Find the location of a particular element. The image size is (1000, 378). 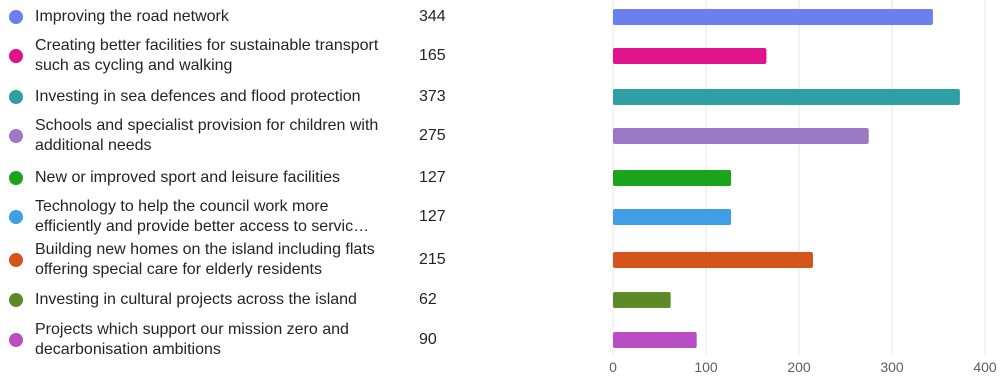

legend-value: 344 is located at coordinates (432, 16).